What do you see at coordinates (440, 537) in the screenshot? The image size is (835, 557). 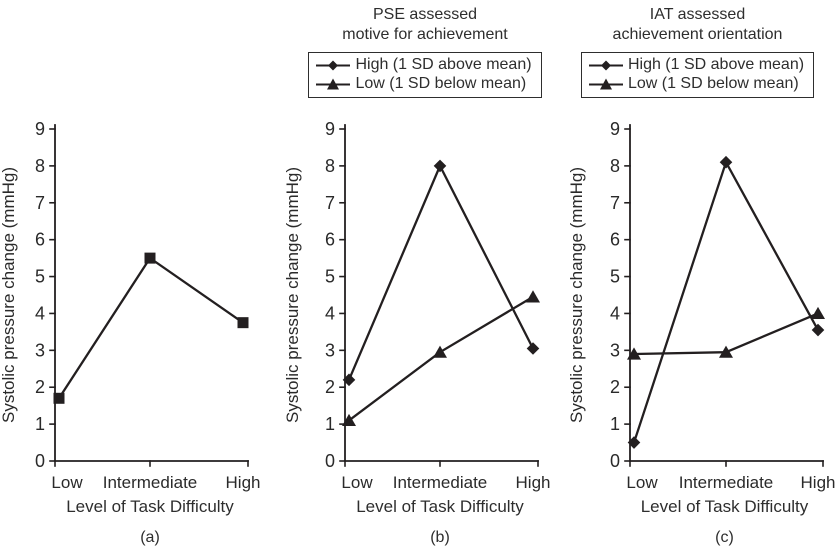 I see `panel-label-b: (b)` at bounding box center [440, 537].